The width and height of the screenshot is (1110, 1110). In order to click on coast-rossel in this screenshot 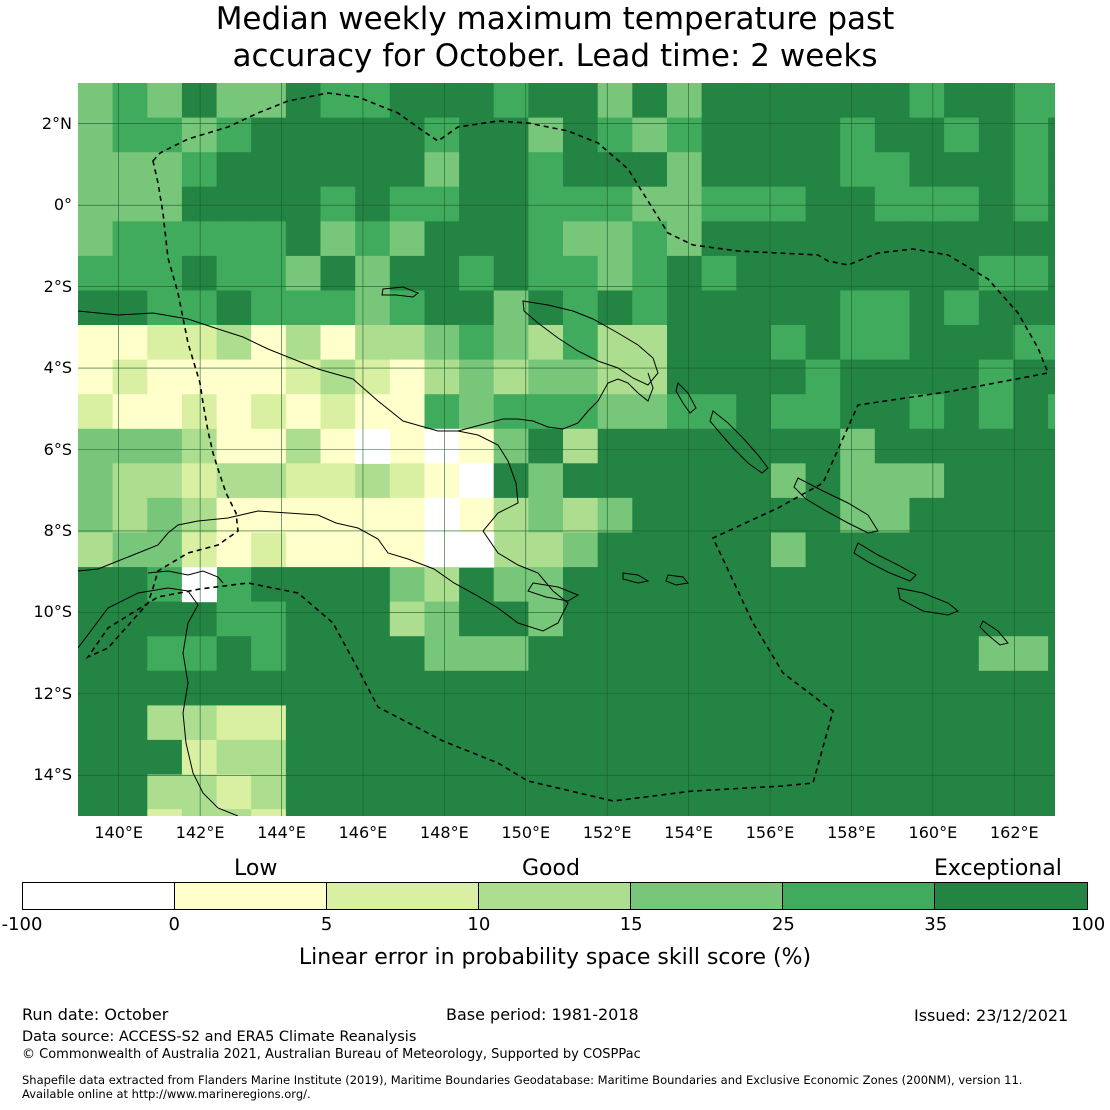, I will do `click(677, 580)`.